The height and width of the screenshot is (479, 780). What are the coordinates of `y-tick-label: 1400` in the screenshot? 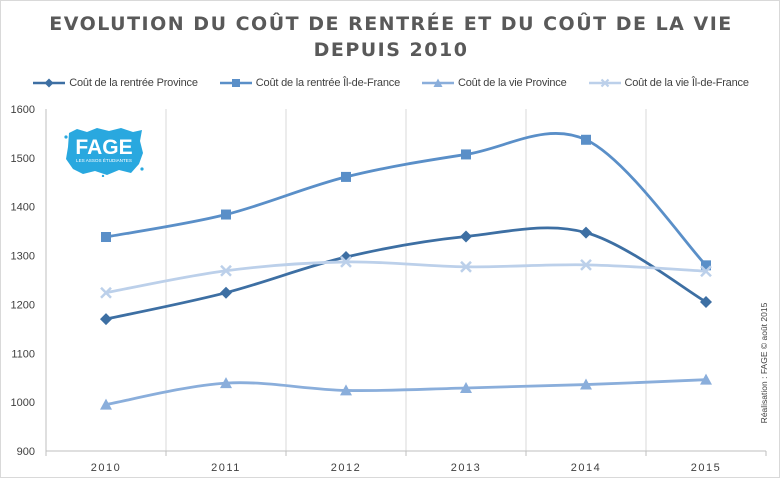 It's located at (23, 208).